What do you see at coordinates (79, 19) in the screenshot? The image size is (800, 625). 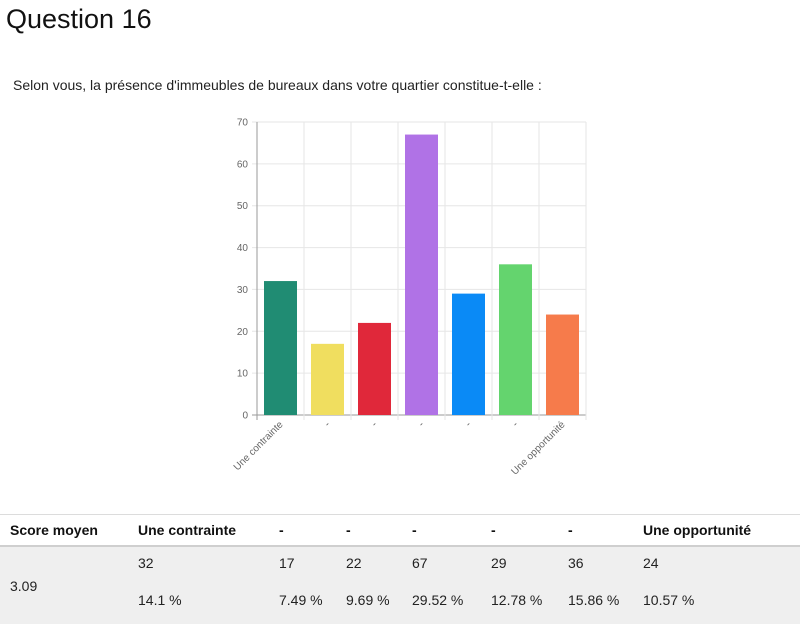 I see `question-title: Question 16` at bounding box center [79, 19].